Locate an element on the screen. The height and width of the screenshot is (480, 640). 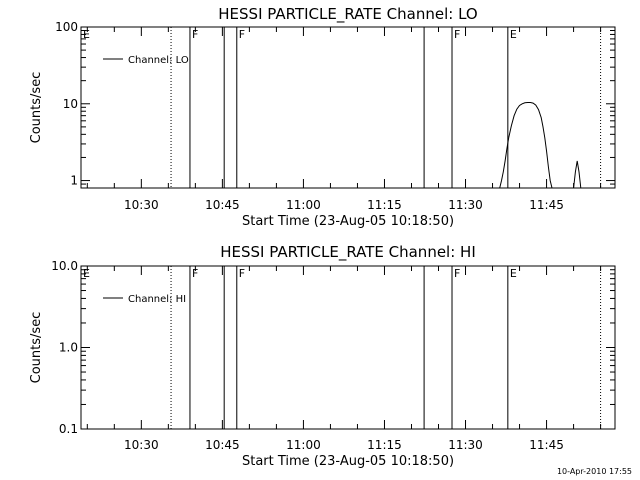
timestamp-stamp: 10-Apr-2010 17:55 is located at coordinates (594, 471).